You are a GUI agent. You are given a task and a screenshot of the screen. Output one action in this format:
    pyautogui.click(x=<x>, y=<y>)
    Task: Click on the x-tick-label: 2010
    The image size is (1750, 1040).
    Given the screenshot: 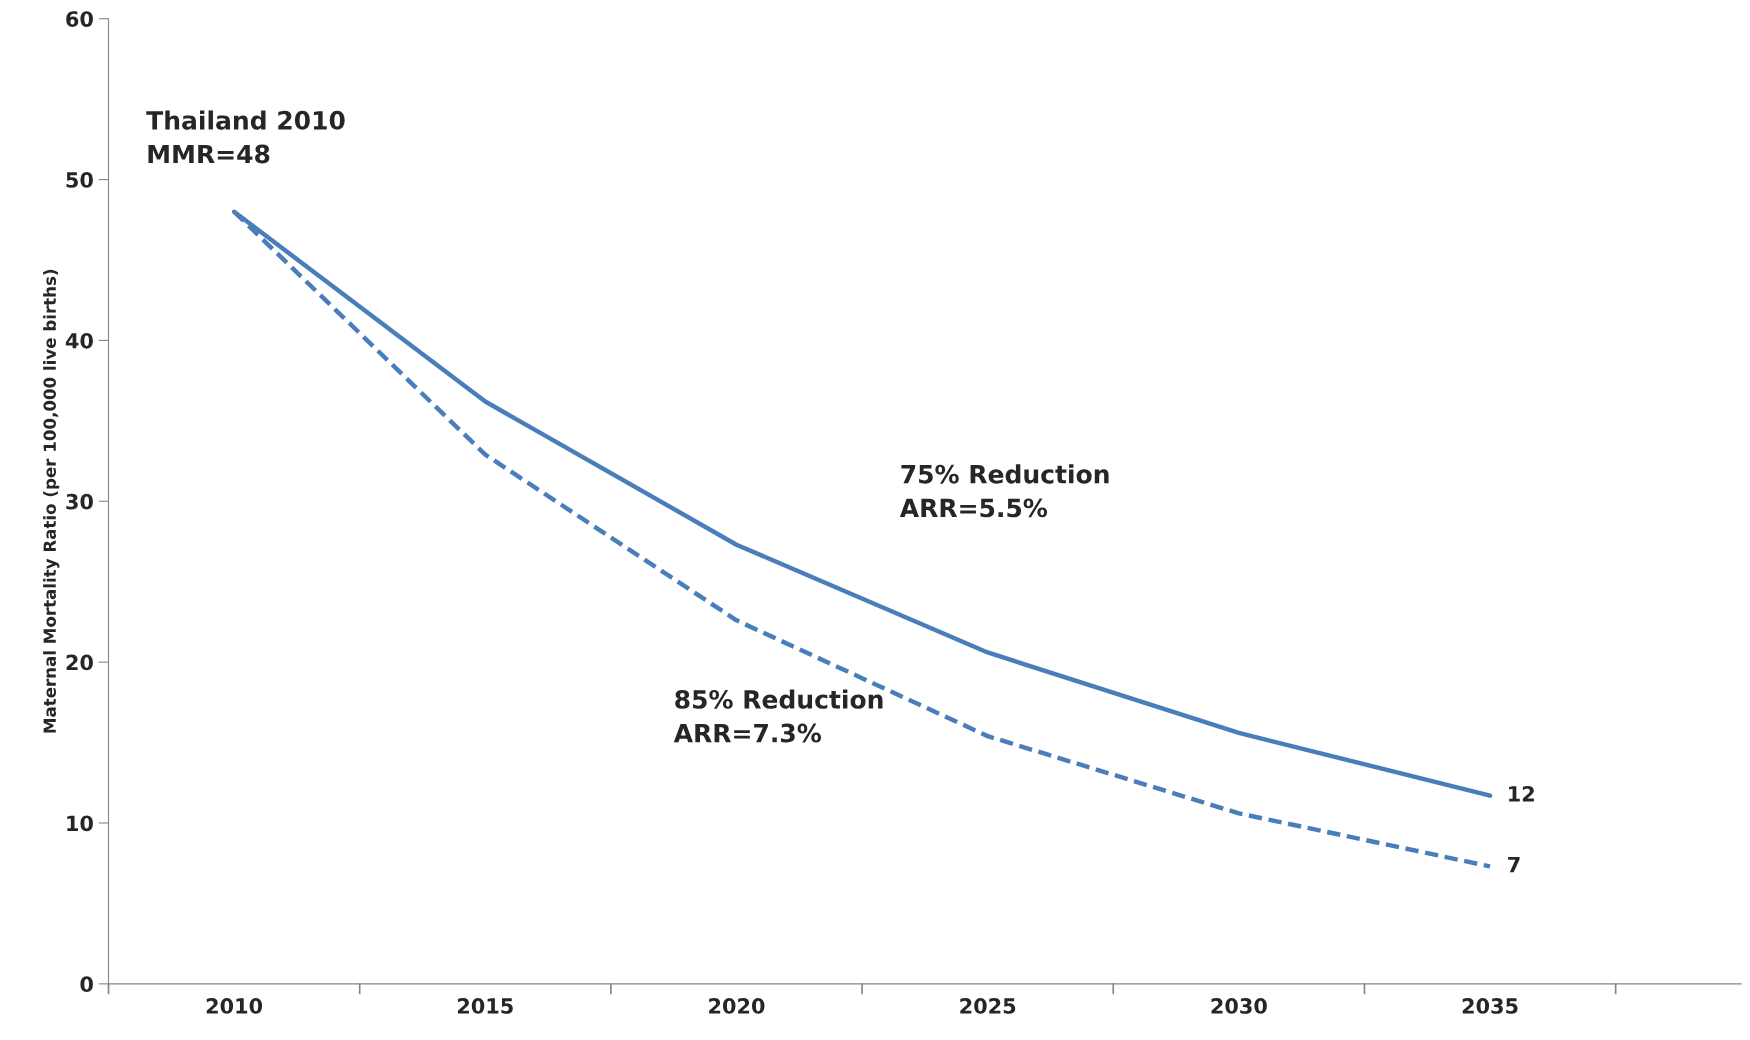 What is the action you would take?
    pyautogui.click(x=234, y=1006)
    